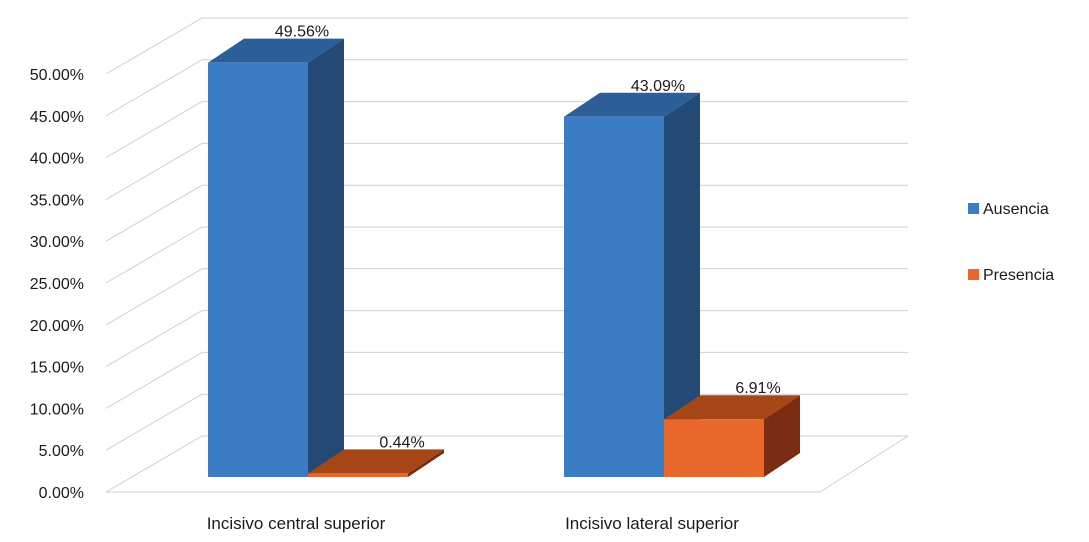 The image size is (1089, 542). Describe the element at coordinates (296, 523) in the screenshot. I see `x-tick-label: Incisivo central superior` at that location.